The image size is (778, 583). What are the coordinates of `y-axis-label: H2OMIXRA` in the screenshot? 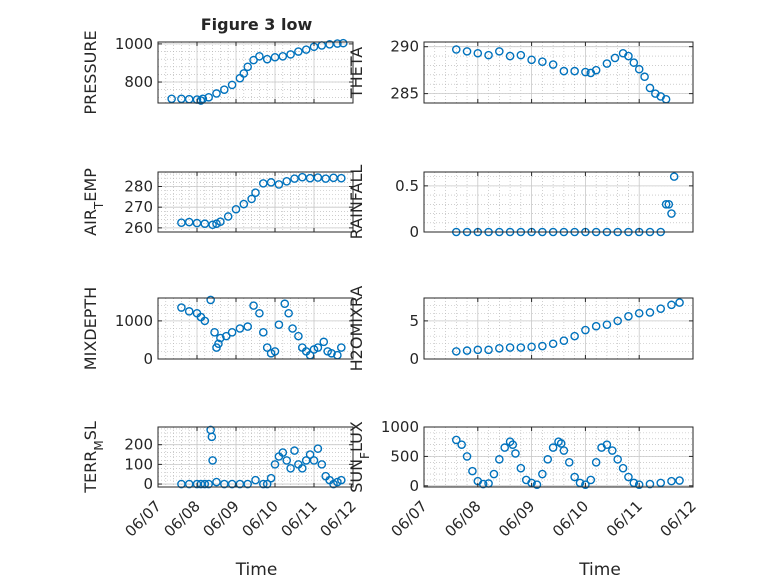 It's located at (356, 329).